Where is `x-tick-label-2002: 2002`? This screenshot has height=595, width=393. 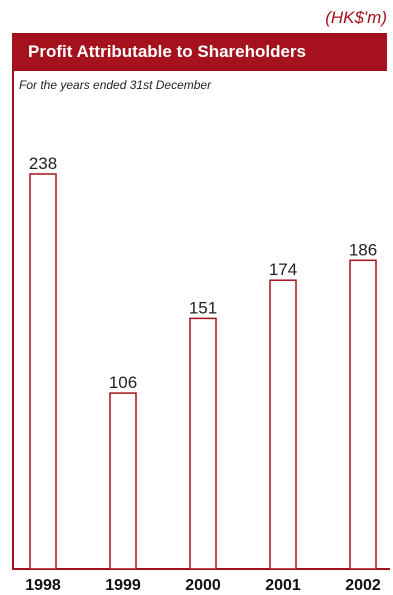 x-tick-label-2002: 2002 is located at coordinates (363, 585).